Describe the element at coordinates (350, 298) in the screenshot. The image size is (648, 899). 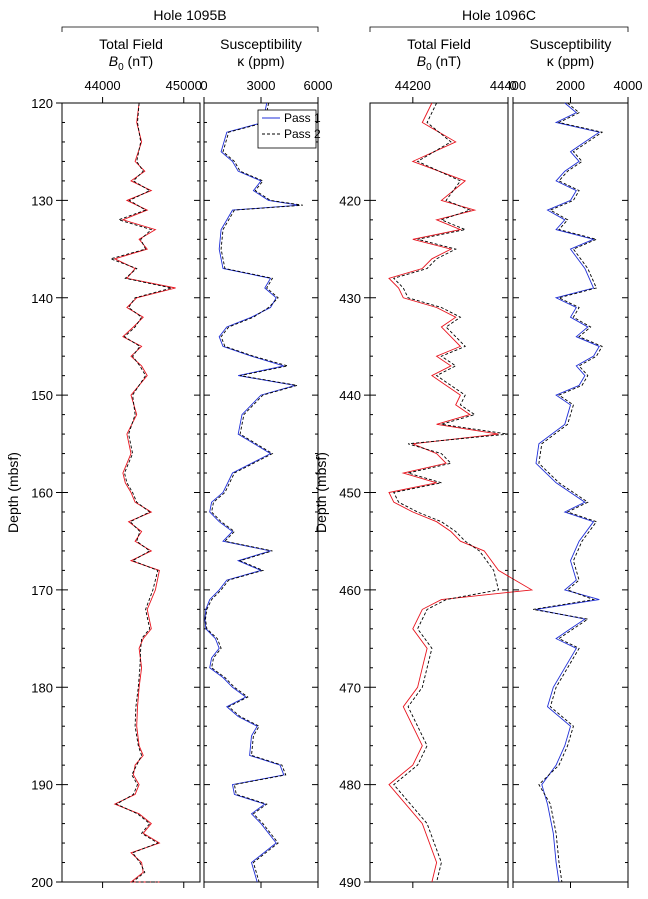
I see `y-tick-label: 430` at that location.